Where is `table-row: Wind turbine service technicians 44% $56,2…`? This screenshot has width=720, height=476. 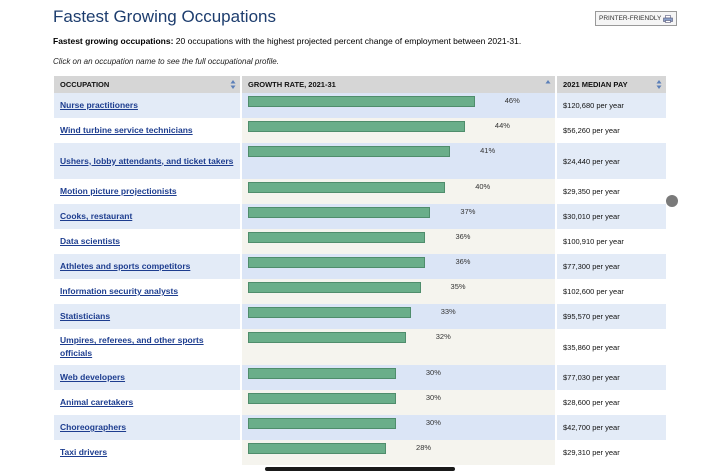
table-row: Wind turbine service technicians 44% $56,2… is located at coordinates (360, 130).